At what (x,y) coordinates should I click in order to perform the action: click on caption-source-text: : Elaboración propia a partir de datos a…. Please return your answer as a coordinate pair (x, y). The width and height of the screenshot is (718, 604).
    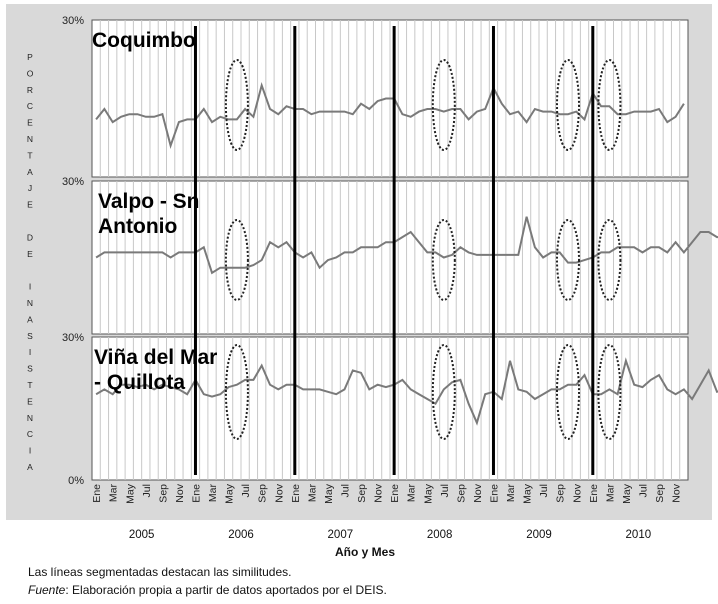
    Looking at the image, I should click on (226, 590).